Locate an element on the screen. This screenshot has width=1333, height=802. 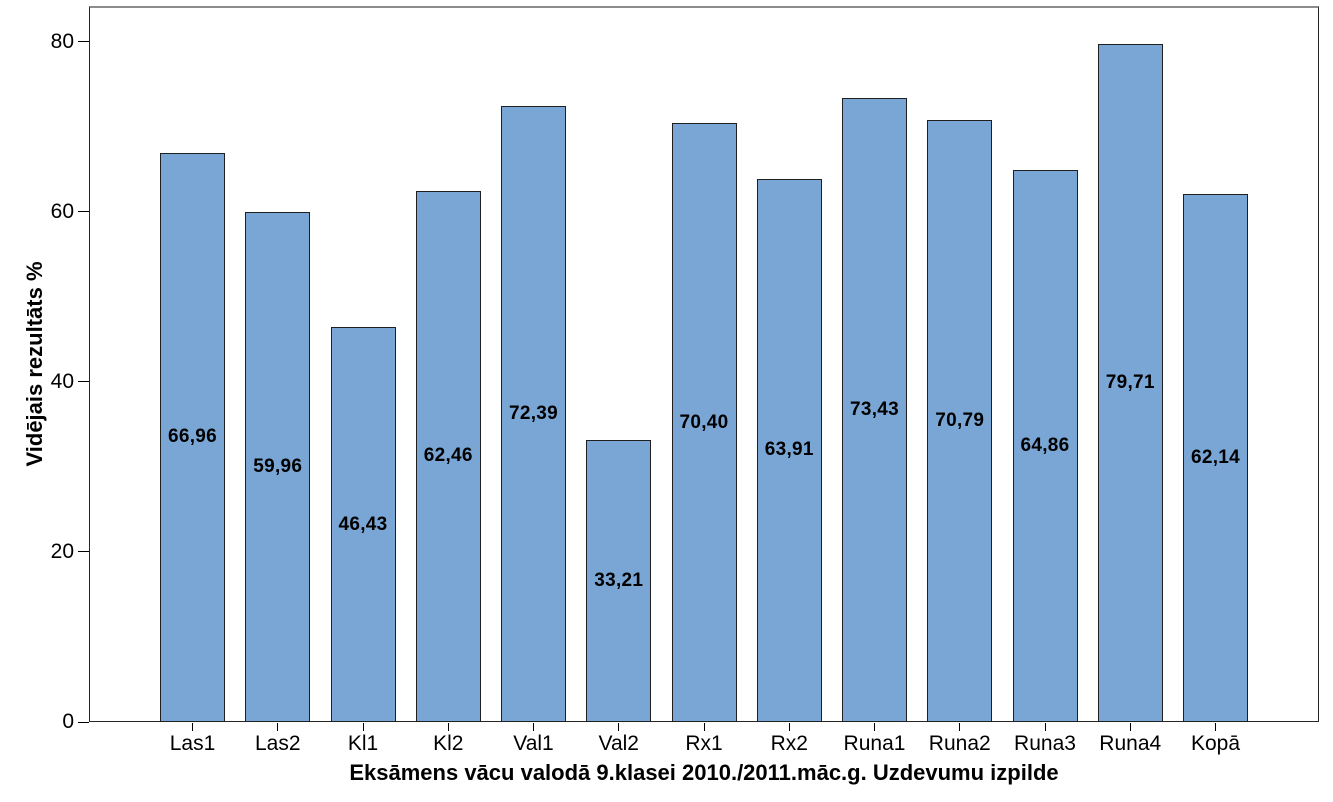
bar: 73,43 is located at coordinates (874, 409).